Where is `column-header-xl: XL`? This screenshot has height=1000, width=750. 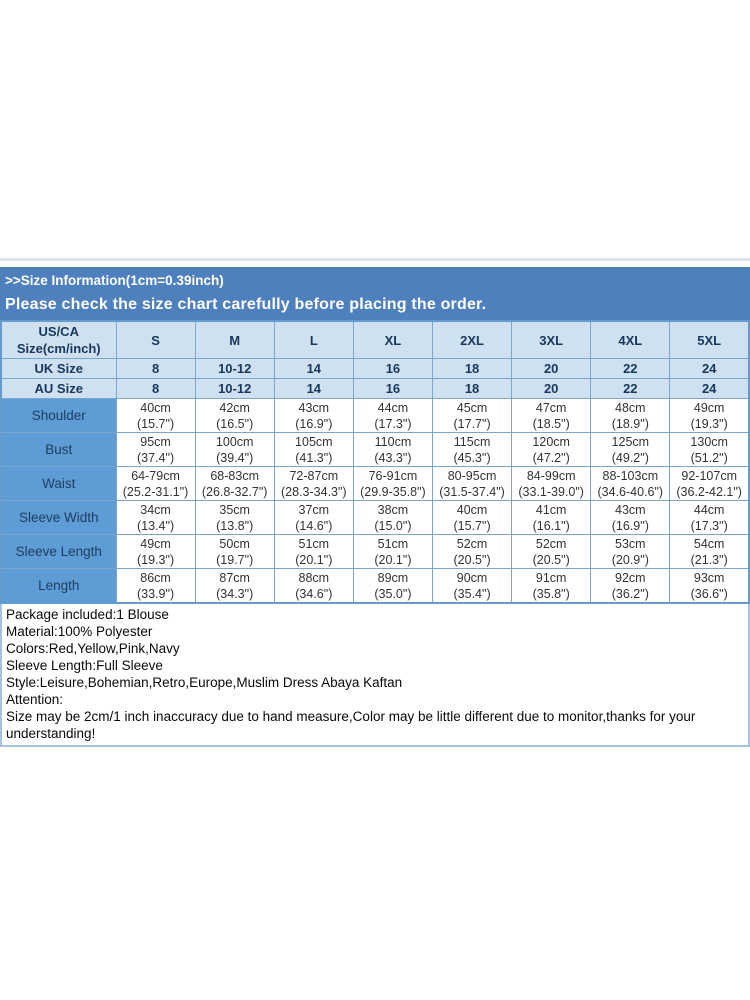
column-header-xl: XL is located at coordinates (393, 339).